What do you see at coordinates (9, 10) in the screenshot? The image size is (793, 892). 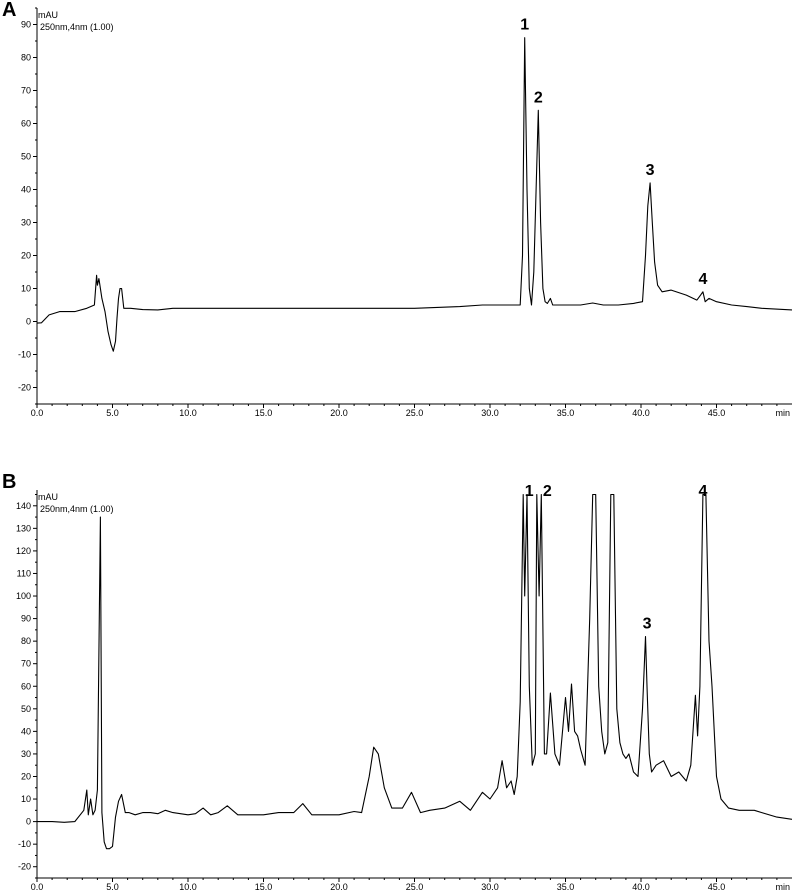 I see `panel-label: A` at bounding box center [9, 10].